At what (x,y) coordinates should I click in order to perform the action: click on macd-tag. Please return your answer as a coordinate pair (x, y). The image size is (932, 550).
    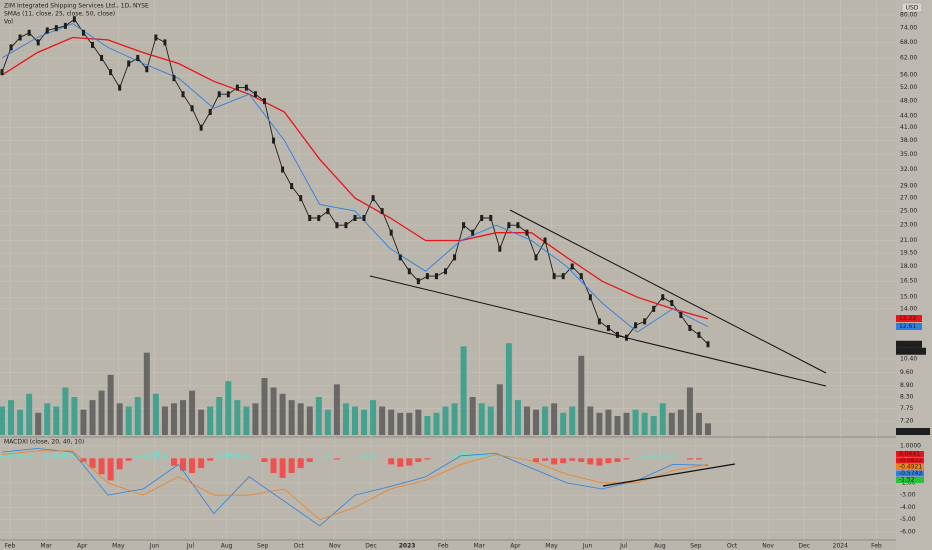
    Looking at the image, I should click on (910, 467).